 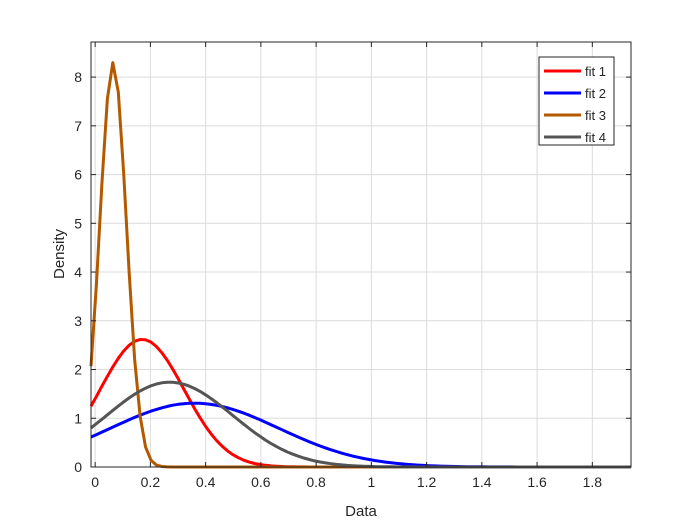 I want to click on legend-item-4: fit 4, so click(x=575, y=137).